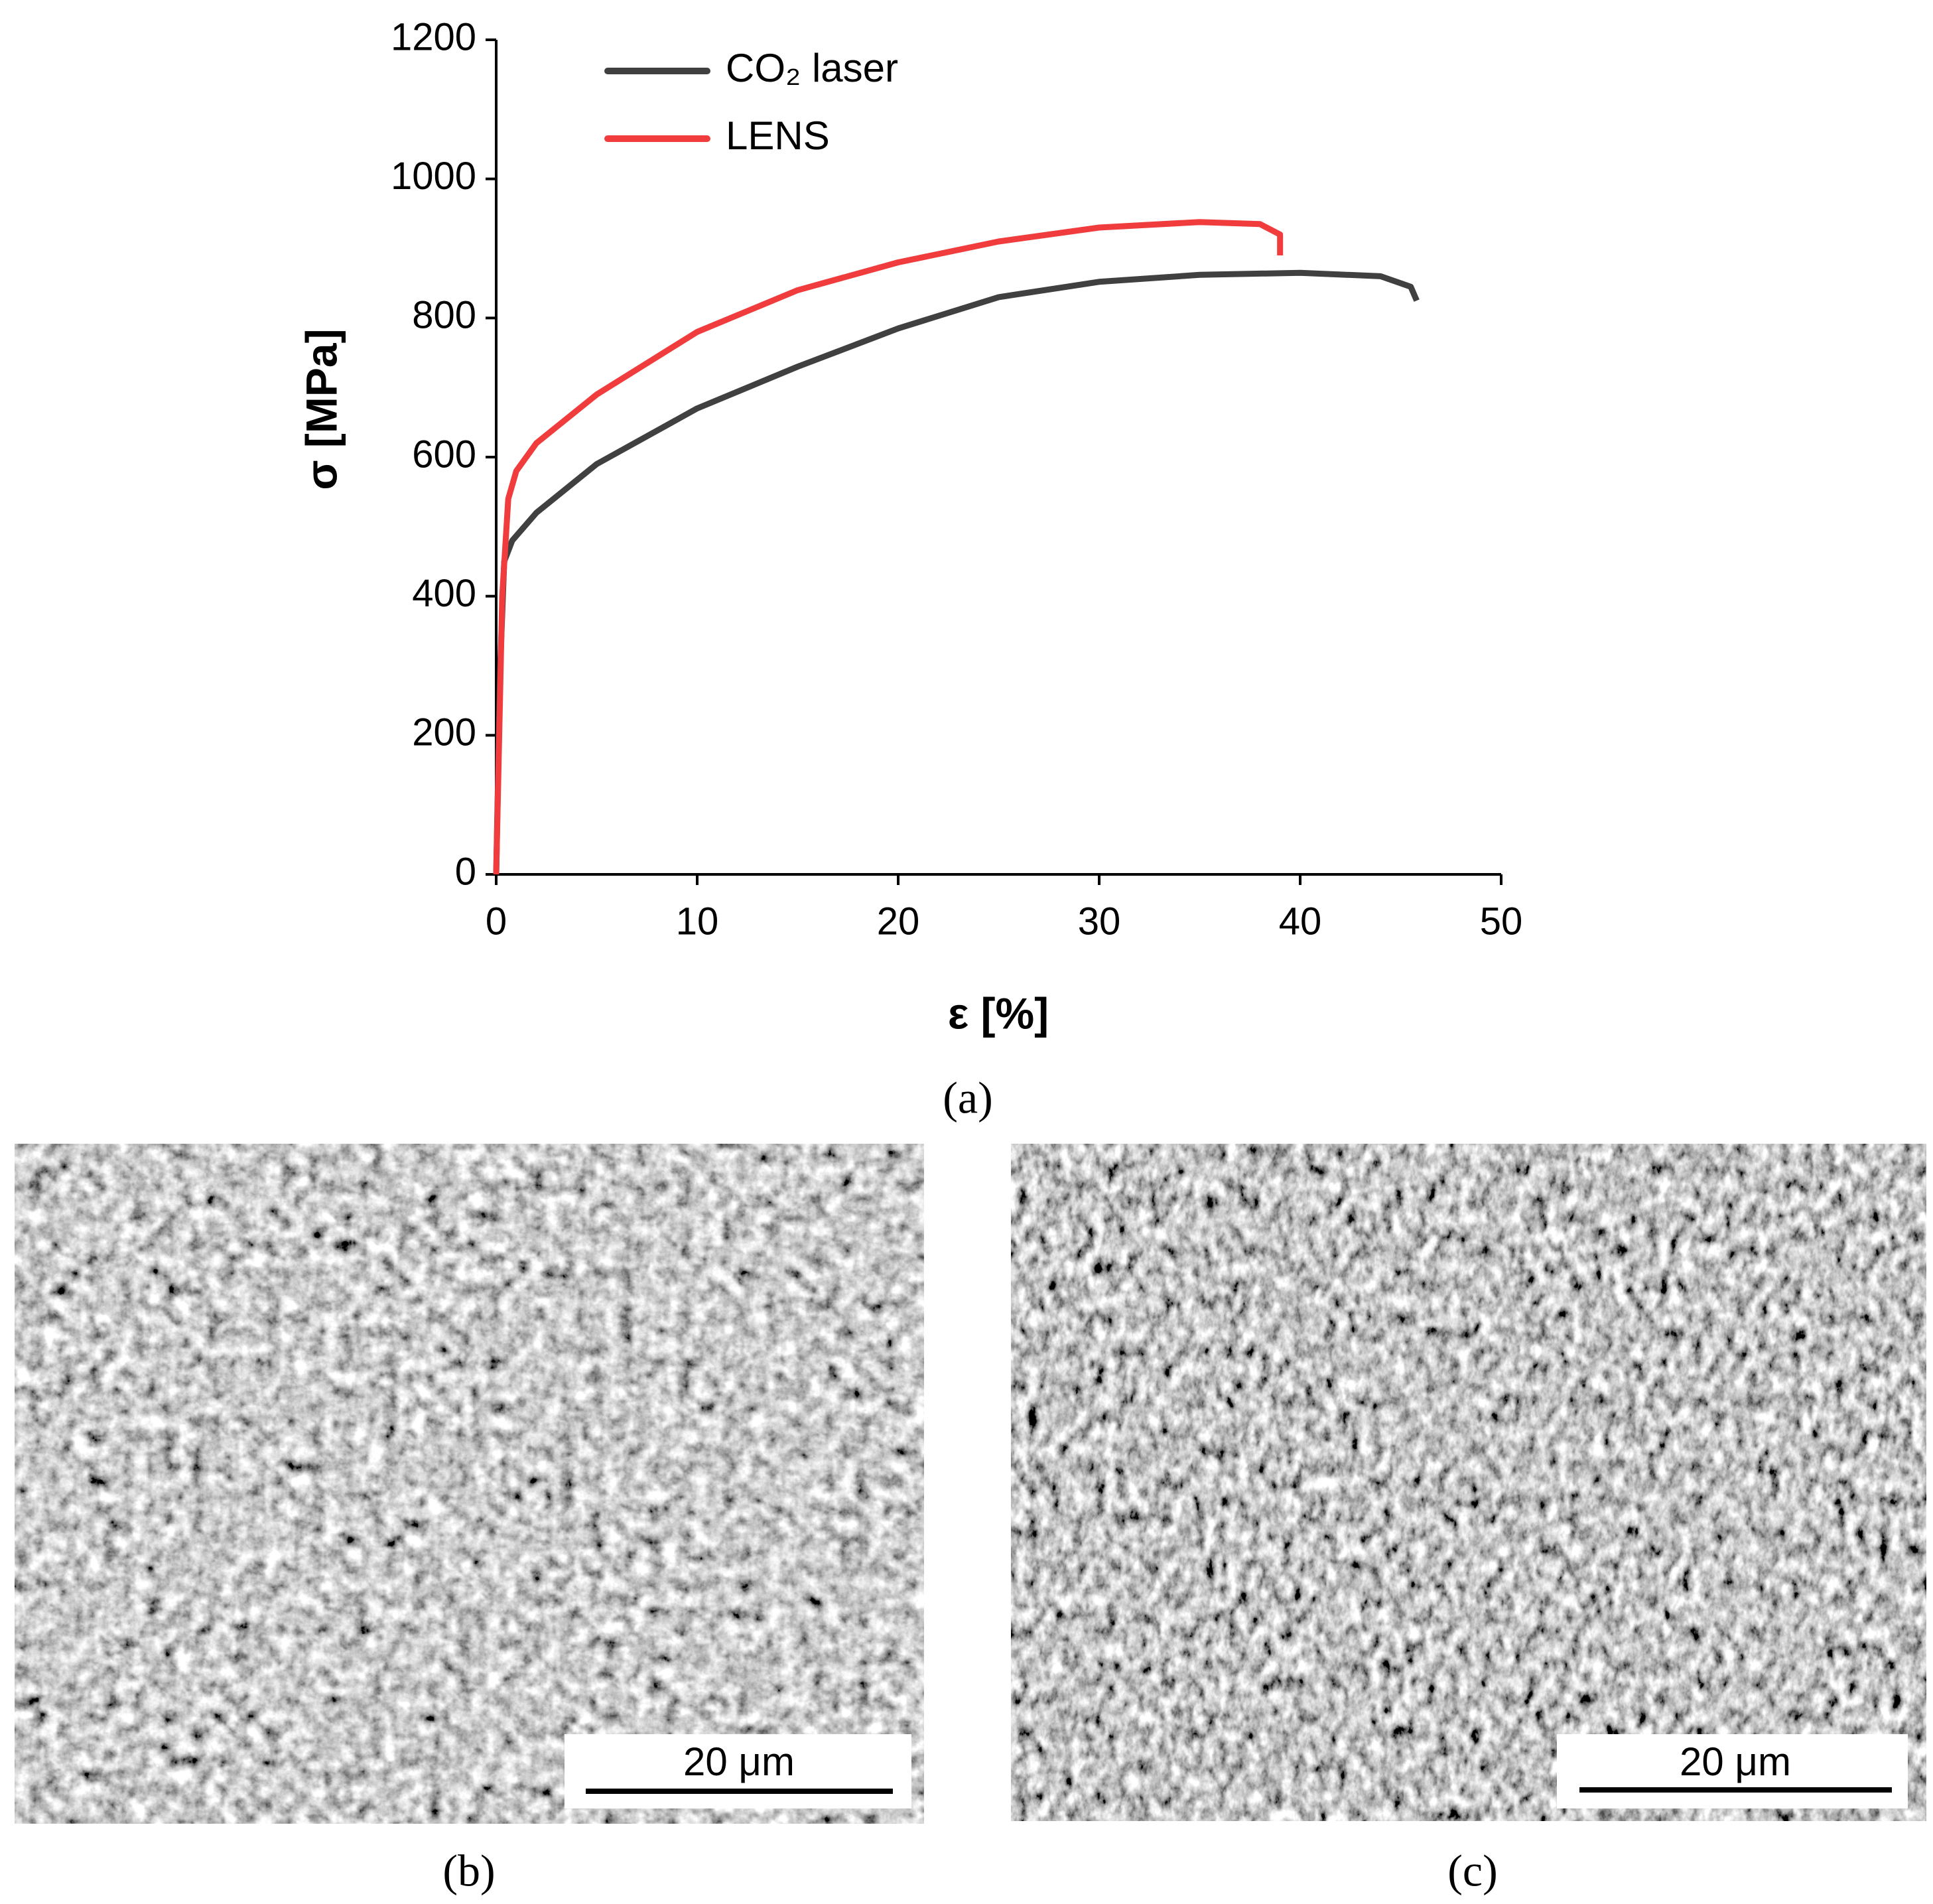 The image size is (1933, 1904). I want to click on y-tick-label: 600, so click(444, 454).